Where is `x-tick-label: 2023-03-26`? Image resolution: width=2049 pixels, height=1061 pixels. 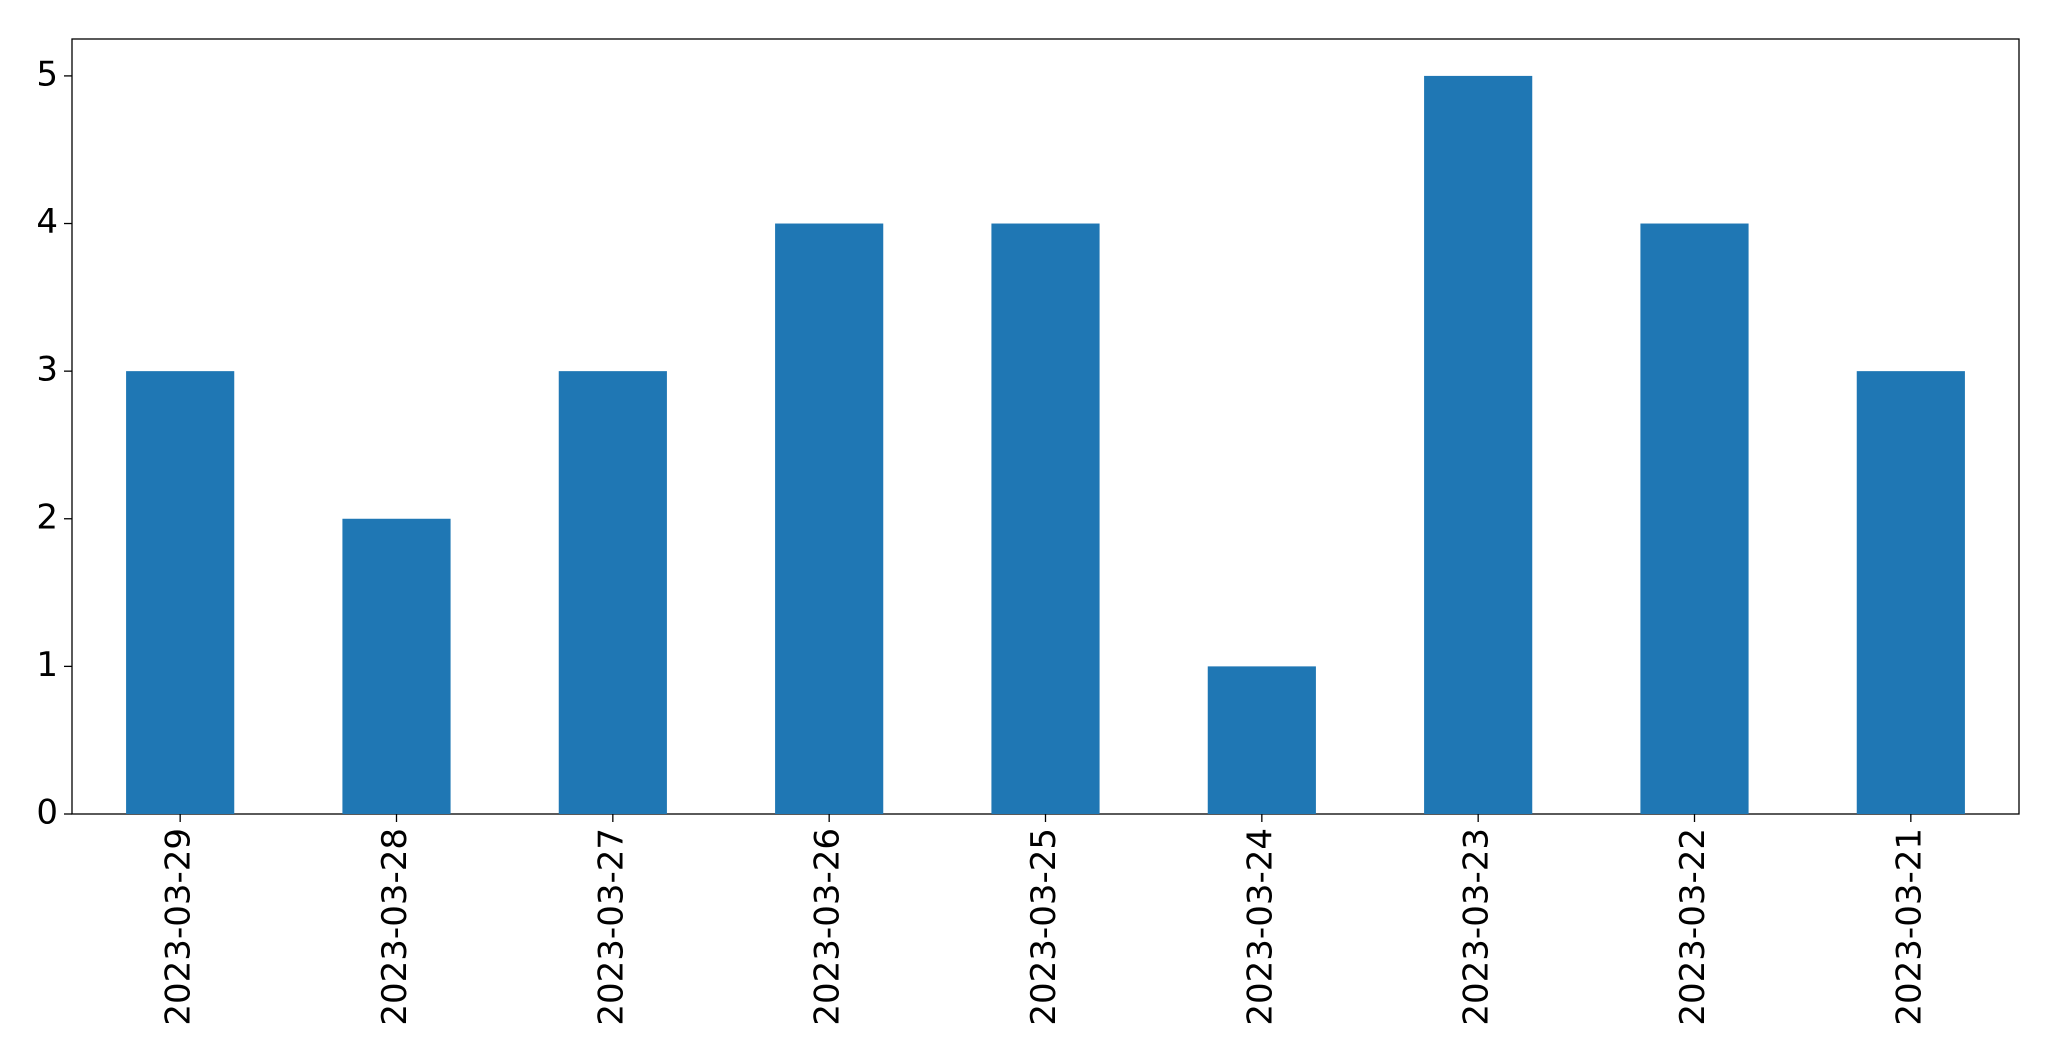 x-tick-label: 2023-03-26 is located at coordinates (828, 927).